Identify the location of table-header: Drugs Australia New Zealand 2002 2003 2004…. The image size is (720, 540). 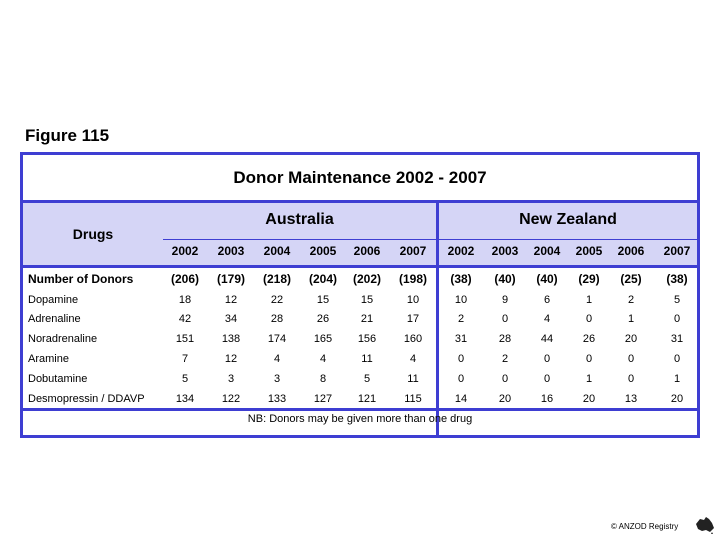
(360, 235).